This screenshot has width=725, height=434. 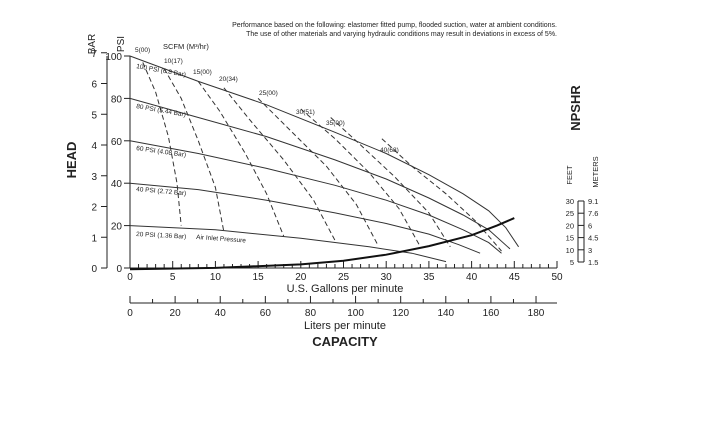 I want to click on scfm-label-10: 10(17), so click(x=173, y=61).